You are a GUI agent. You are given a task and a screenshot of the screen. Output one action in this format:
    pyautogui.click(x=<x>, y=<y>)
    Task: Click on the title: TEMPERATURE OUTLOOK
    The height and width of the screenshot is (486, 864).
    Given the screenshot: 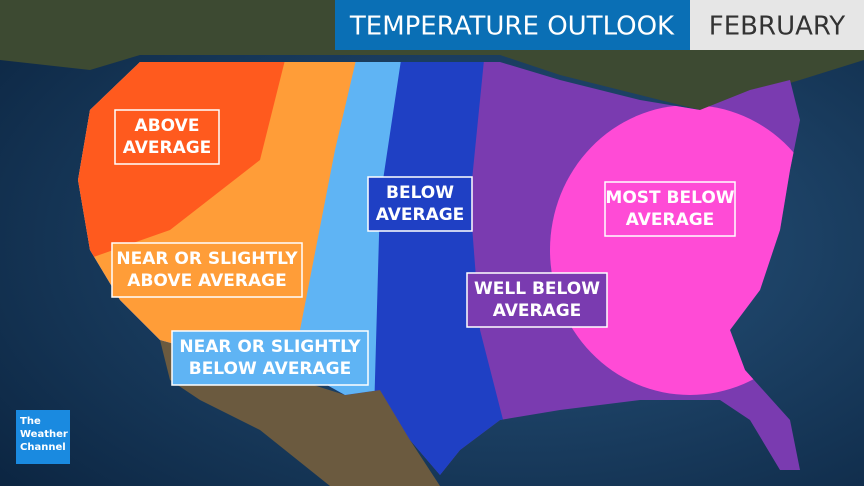 What is the action you would take?
    pyautogui.click(x=512, y=27)
    